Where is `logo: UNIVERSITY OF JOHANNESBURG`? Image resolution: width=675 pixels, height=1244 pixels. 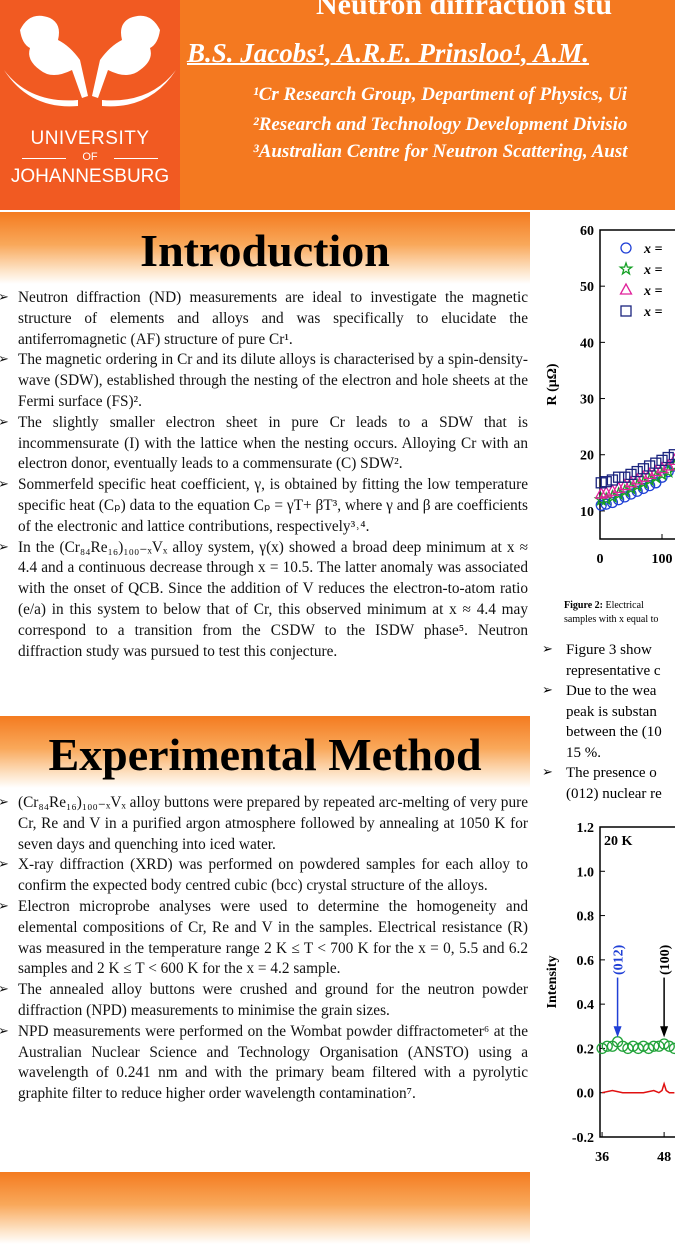 logo: UNIVERSITY OF JOHANNESBURG is located at coordinates (90, 105).